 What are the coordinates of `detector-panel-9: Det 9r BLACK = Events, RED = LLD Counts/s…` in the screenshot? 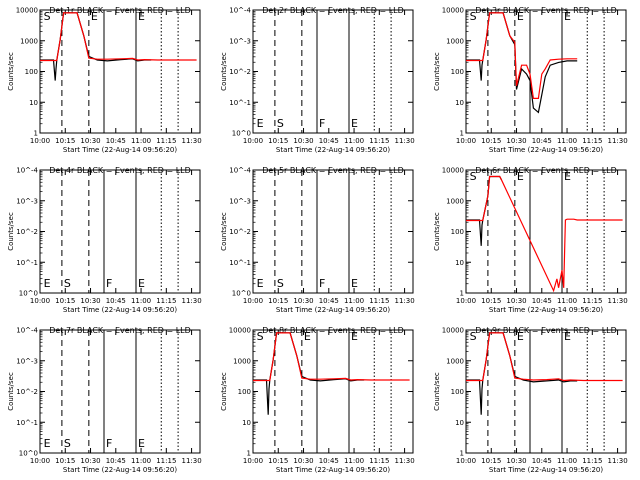 It's located at (530, 400).